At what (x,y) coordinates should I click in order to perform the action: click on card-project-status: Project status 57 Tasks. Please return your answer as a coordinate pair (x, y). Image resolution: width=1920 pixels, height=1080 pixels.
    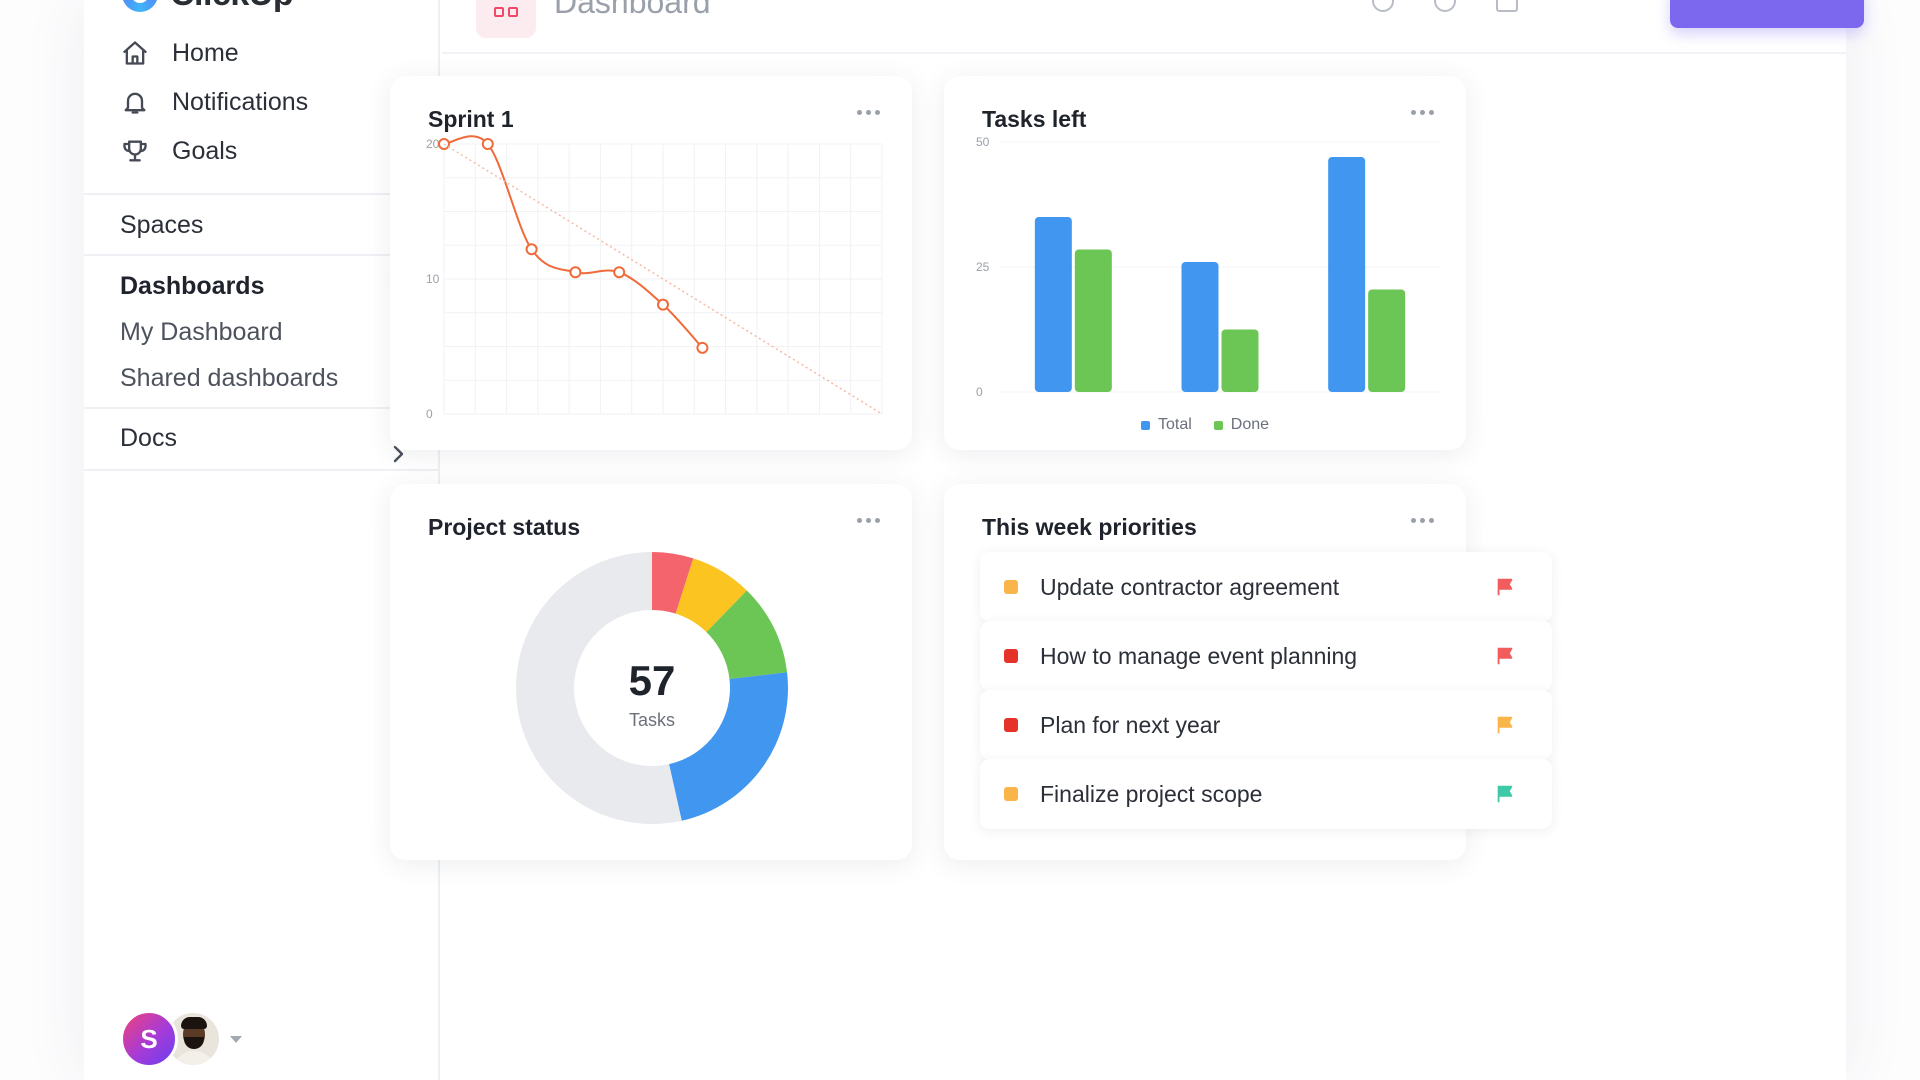
    Looking at the image, I should click on (651, 672).